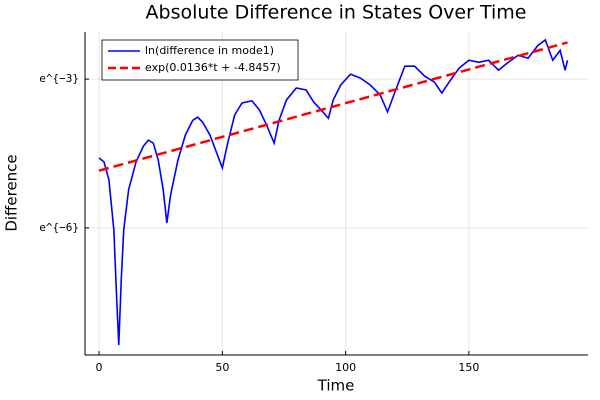 The image size is (600, 400). Describe the element at coordinates (200, 60) in the screenshot. I see `legend-box` at that location.